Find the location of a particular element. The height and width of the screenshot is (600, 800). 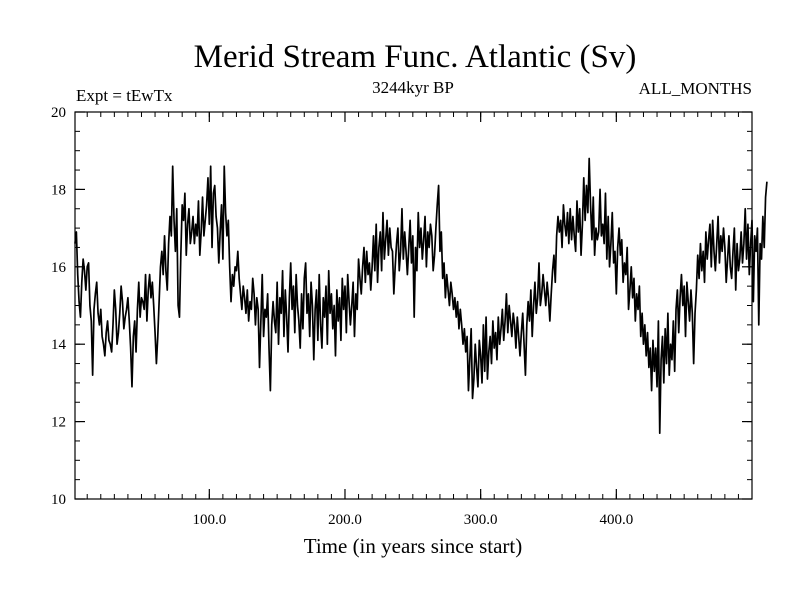

y-tick-label: 16 is located at coordinates (59, 268).